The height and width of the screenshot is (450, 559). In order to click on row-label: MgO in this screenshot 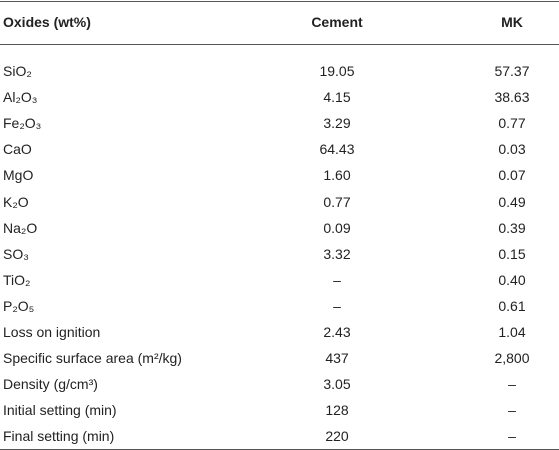, I will do `click(18, 175)`.